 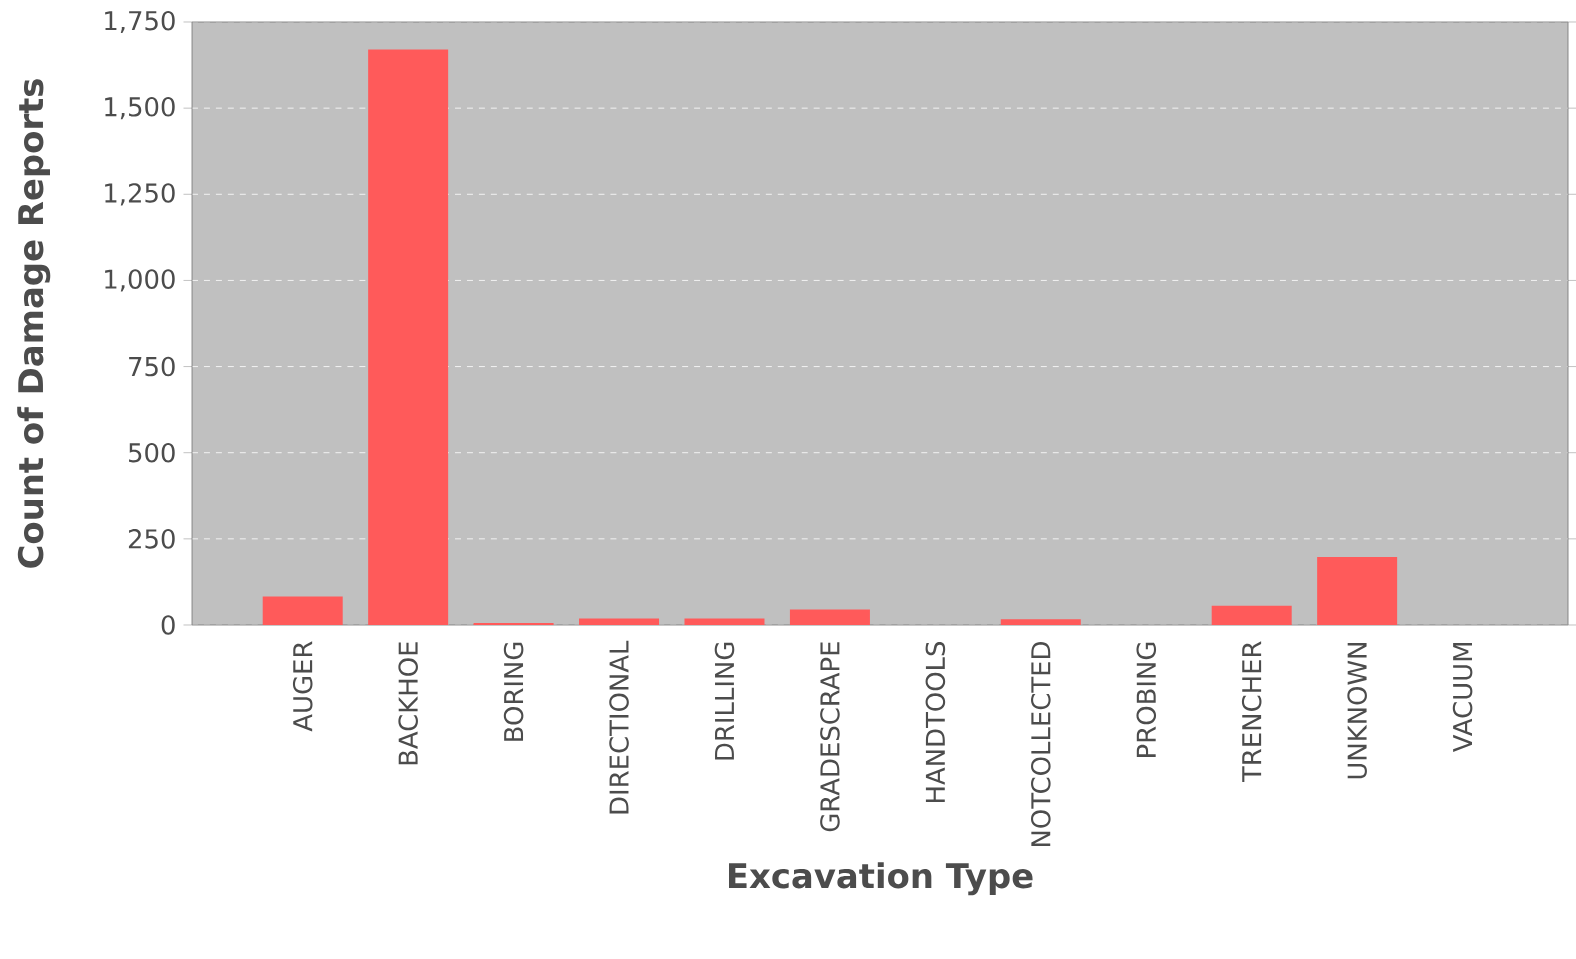 I want to click on y-tick-label: 1,000, so click(x=140, y=280).